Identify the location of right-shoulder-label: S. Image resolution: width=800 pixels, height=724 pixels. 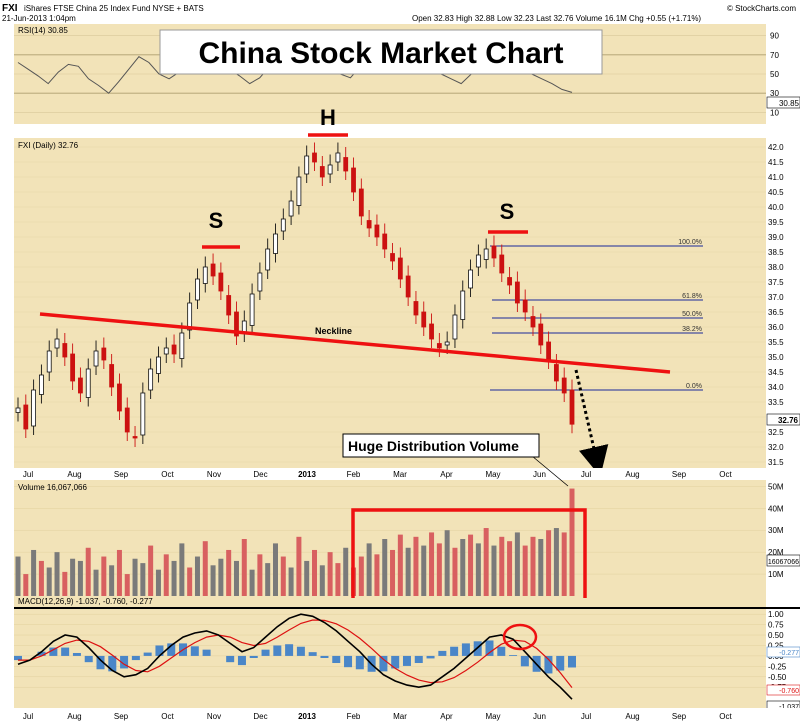
(507, 211).